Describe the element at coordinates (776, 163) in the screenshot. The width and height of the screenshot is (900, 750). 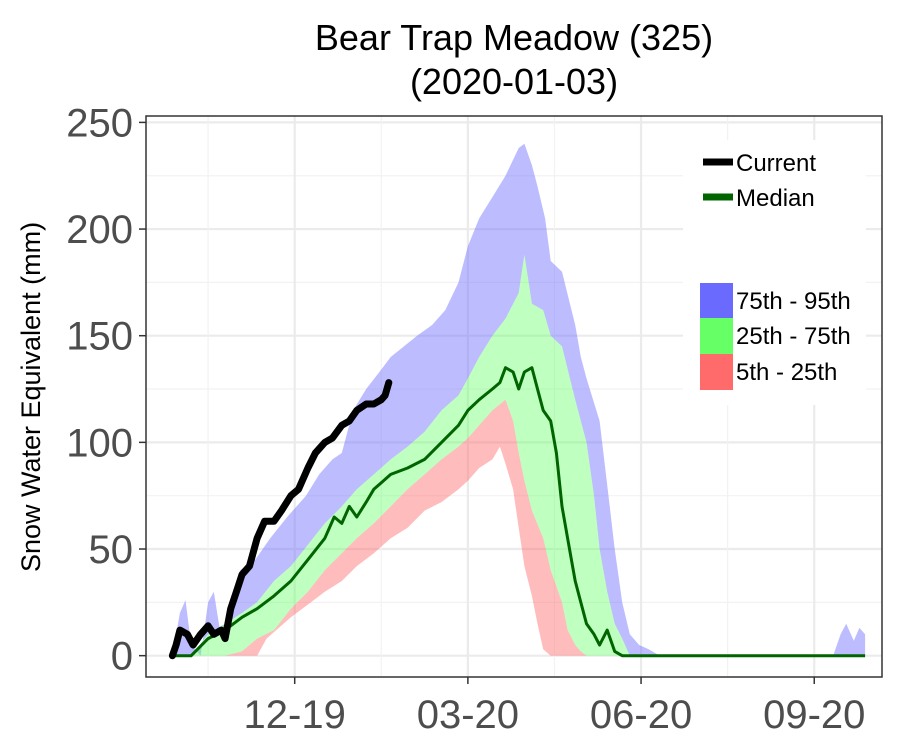
I see `legend-current-label: Current` at that location.